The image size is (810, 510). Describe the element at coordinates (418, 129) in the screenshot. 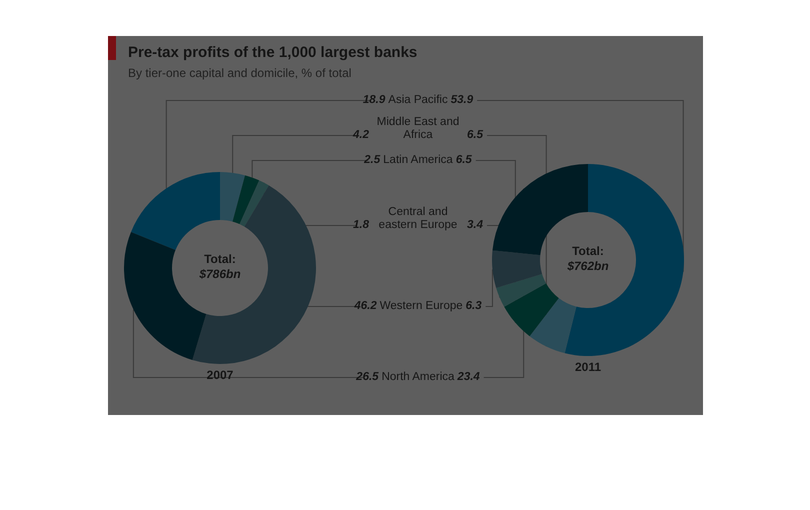

I see `slice-label: Middle East and Africa` at that location.